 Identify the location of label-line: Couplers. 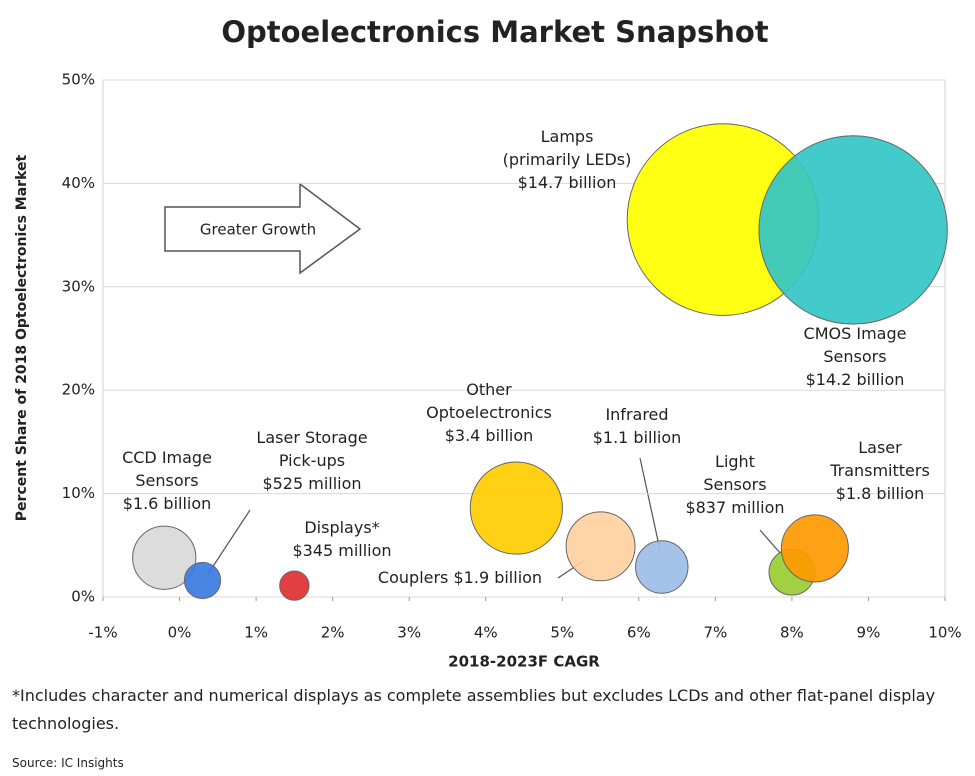
(413, 577).